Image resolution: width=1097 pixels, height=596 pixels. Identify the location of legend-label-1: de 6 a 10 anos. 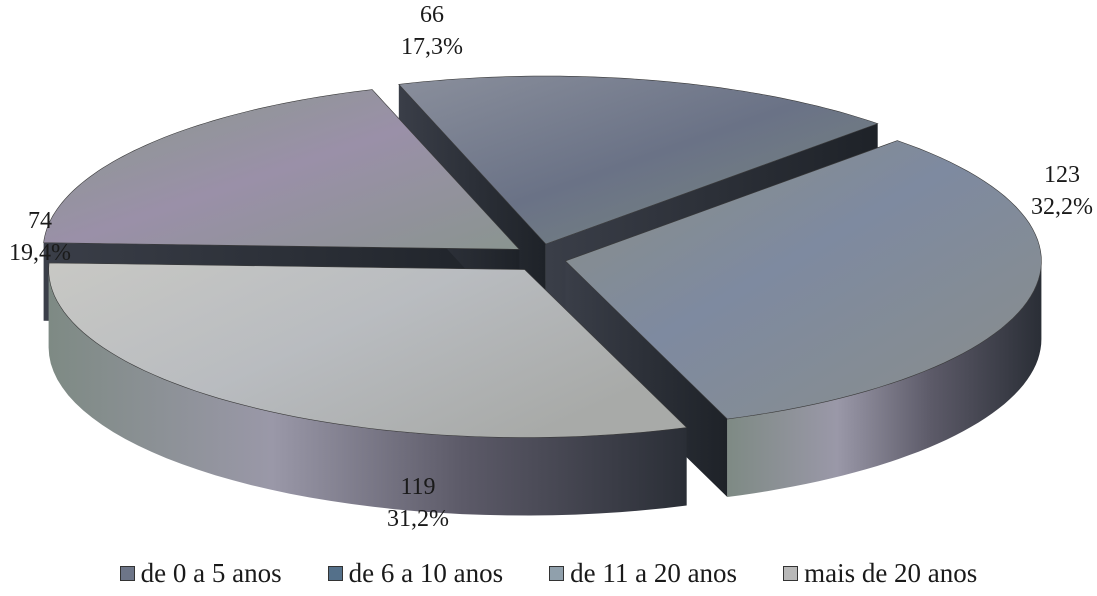
(426, 573).